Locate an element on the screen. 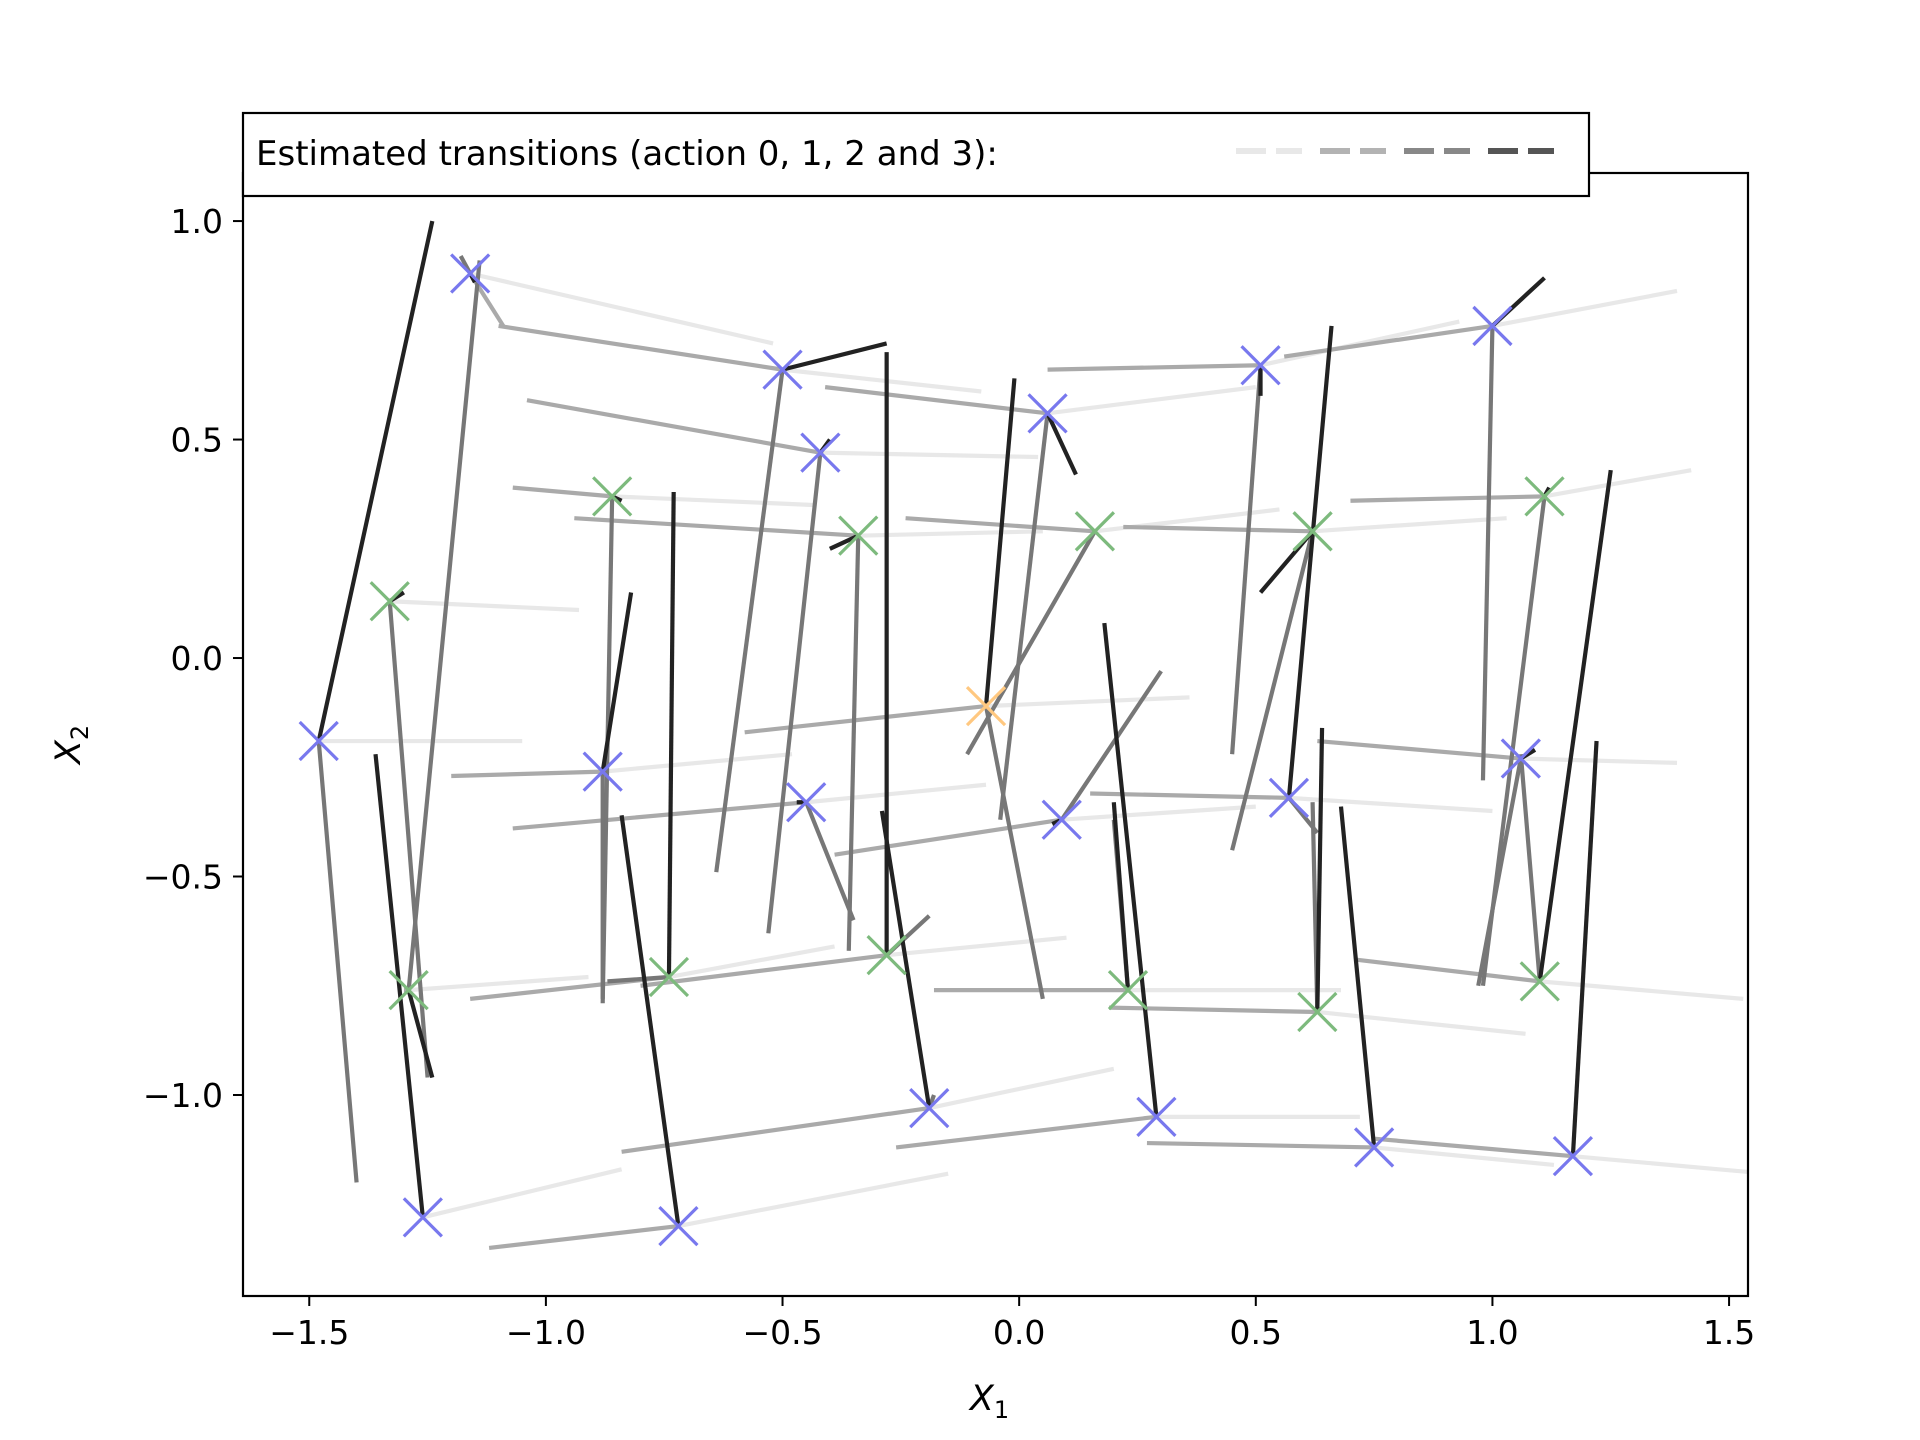 Image resolution: width=1920 pixels, height=1440 pixels. state-marker-27-stroke-b is located at coordinates (1374, 1147).